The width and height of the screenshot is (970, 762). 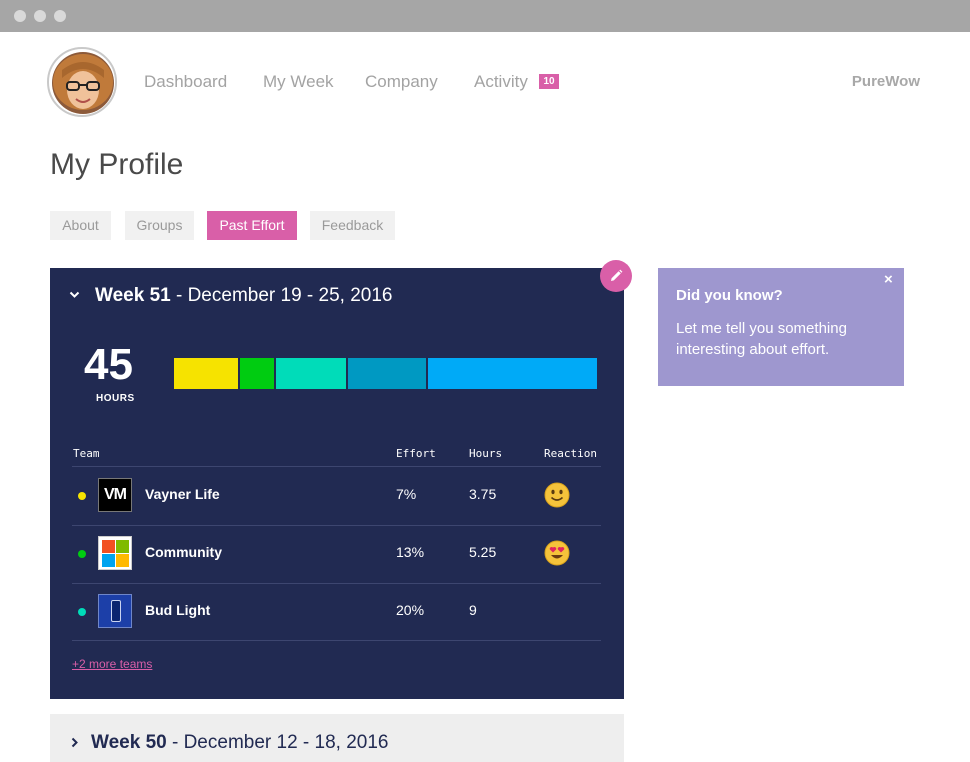 I want to click on column-header-hours: Hours, so click(x=486, y=453).